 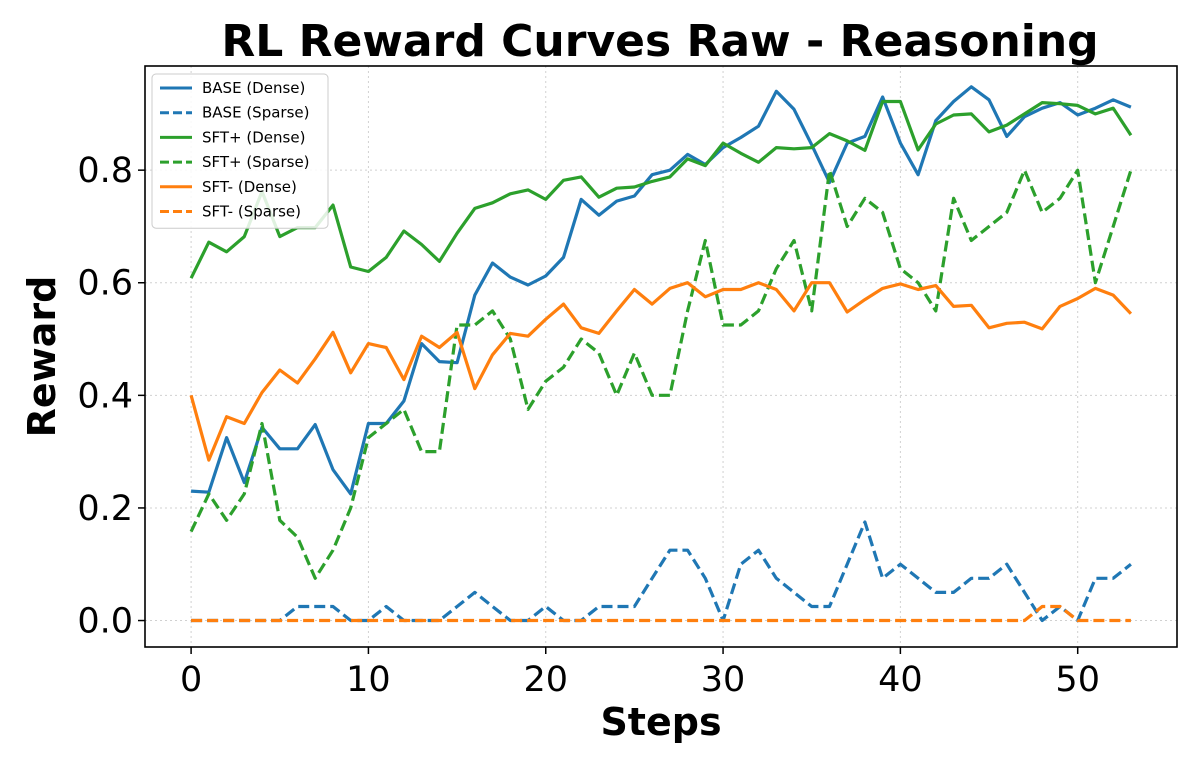 I want to click on y-axis-label: Reward, so click(x=42, y=357).